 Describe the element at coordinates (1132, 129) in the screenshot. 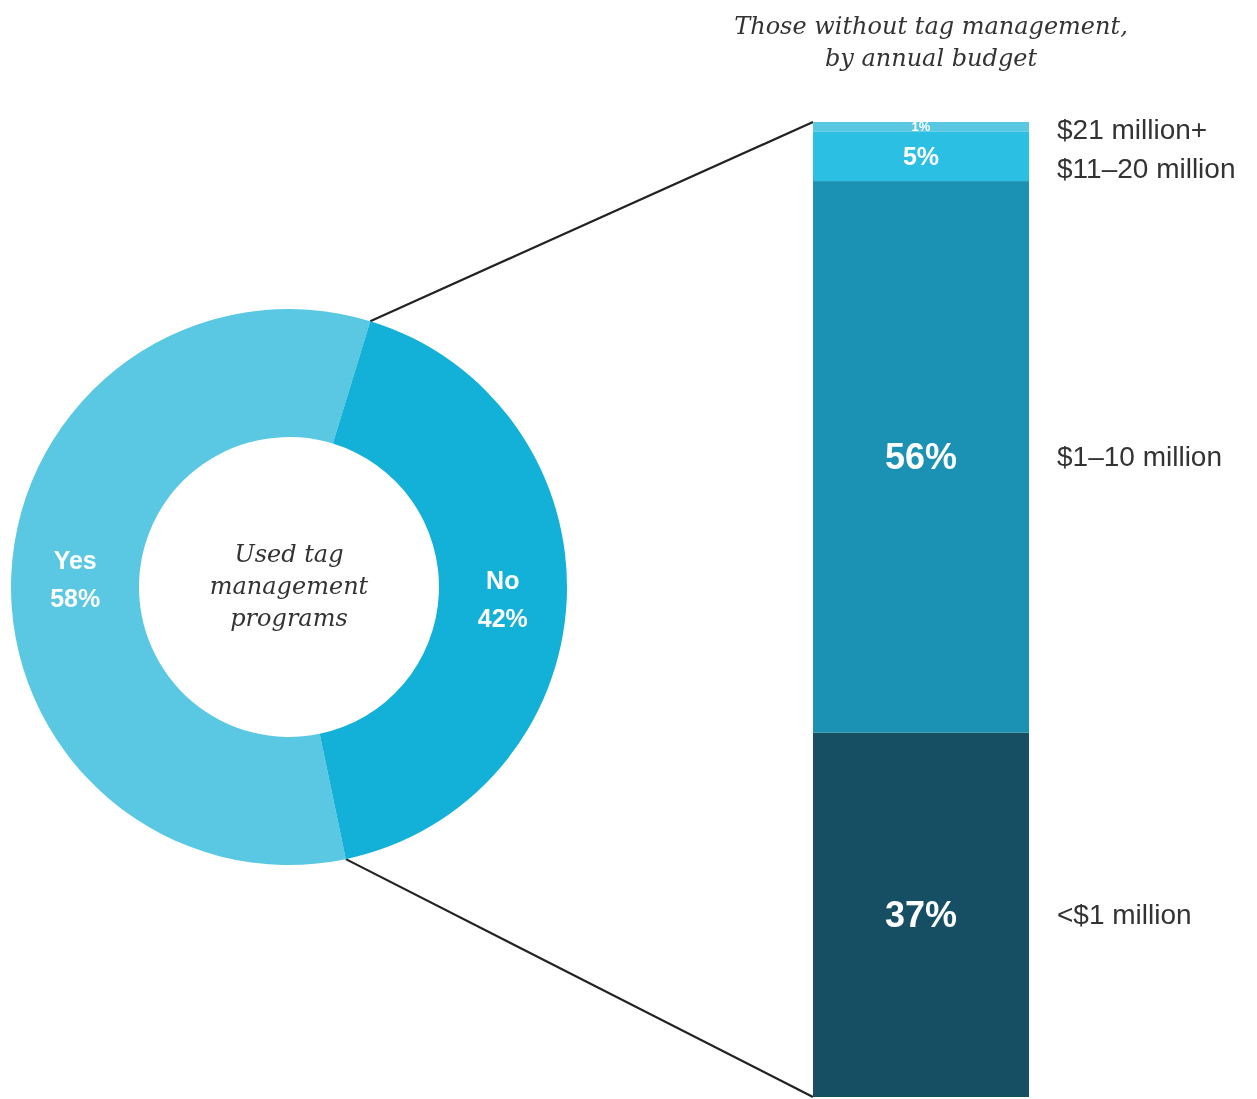

I see `series-label: $21 million+` at that location.